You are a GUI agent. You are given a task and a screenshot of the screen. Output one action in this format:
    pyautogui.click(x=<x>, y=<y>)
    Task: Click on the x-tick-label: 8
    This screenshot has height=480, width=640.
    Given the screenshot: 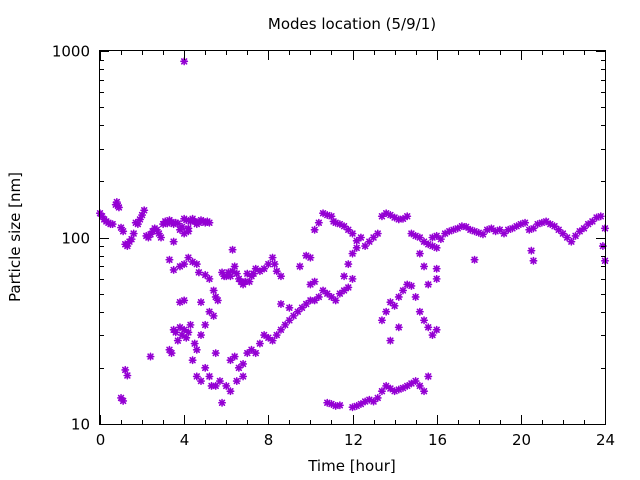 What is the action you would take?
    pyautogui.click(x=269, y=440)
    